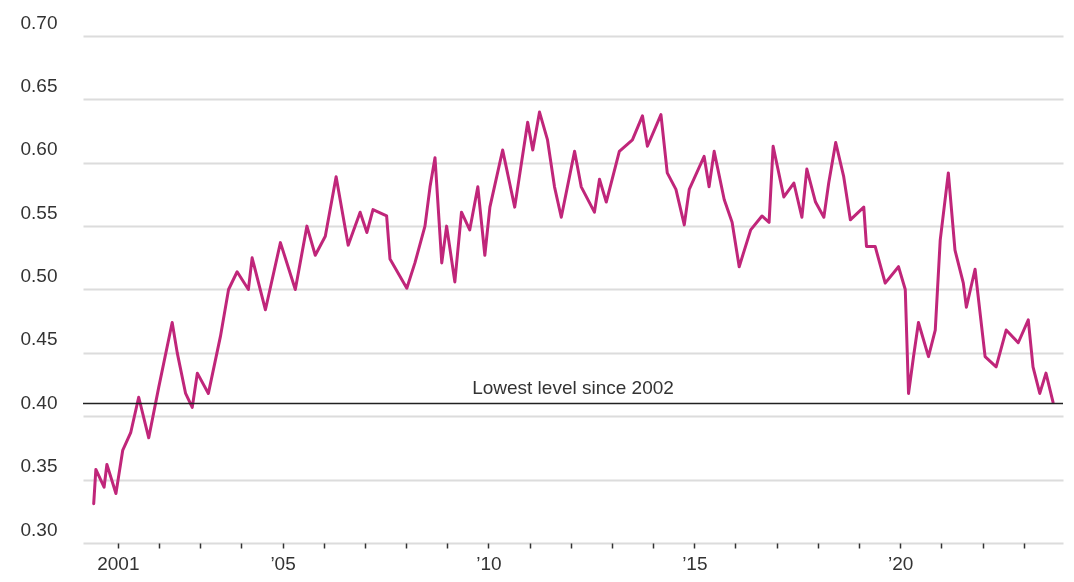 The width and height of the screenshot is (1074, 582). Describe the element at coordinates (118, 563) in the screenshot. I see `x-tick-label: 2001` at that location.